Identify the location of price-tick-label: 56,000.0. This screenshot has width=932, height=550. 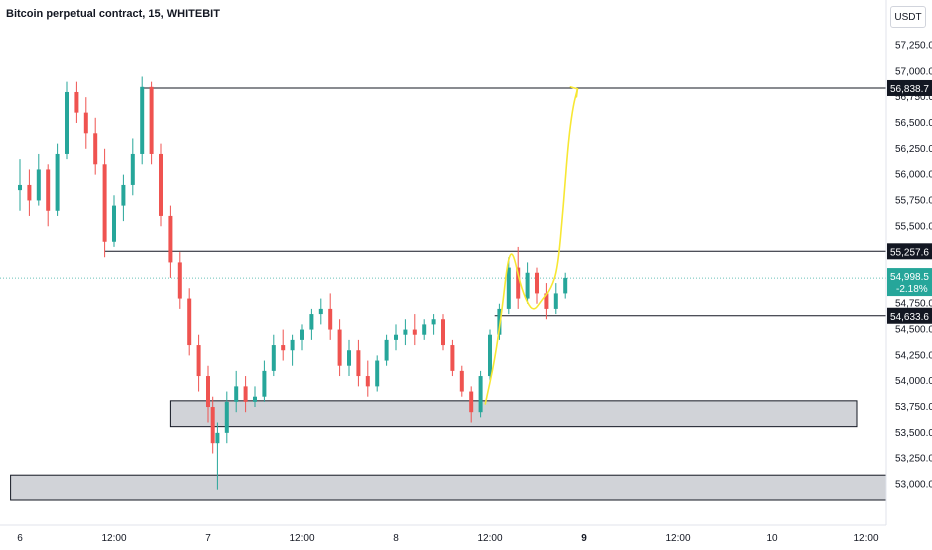
(913, 175).